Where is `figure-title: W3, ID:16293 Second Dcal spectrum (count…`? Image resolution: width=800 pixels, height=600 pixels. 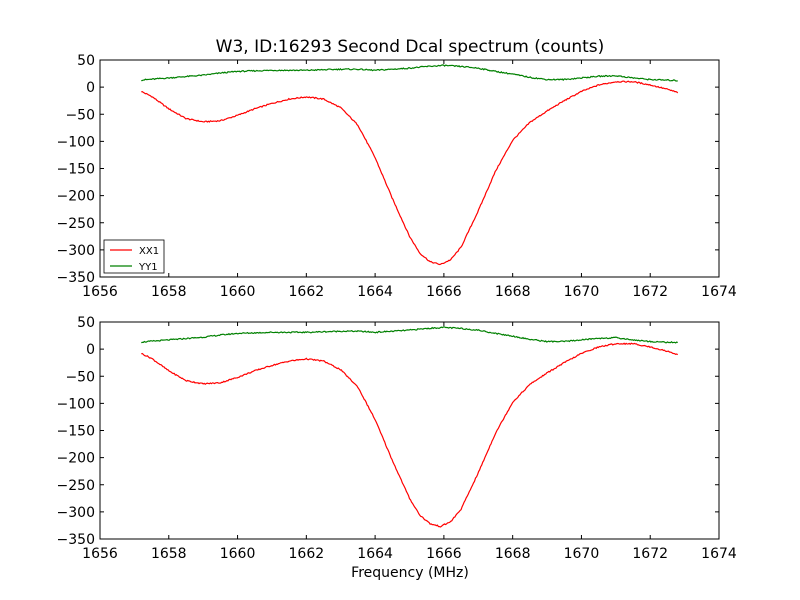
figure-title: W3, ID:16293 Second Dcal spectrum (count… is located at coordinates (410, 47).